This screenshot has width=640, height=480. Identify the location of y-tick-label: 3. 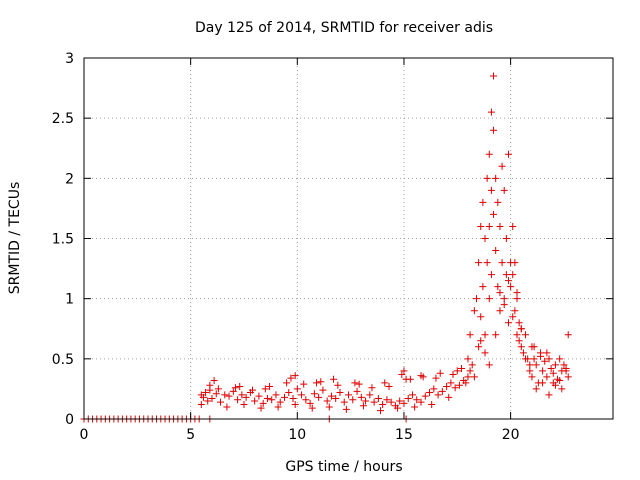
(69, 59).